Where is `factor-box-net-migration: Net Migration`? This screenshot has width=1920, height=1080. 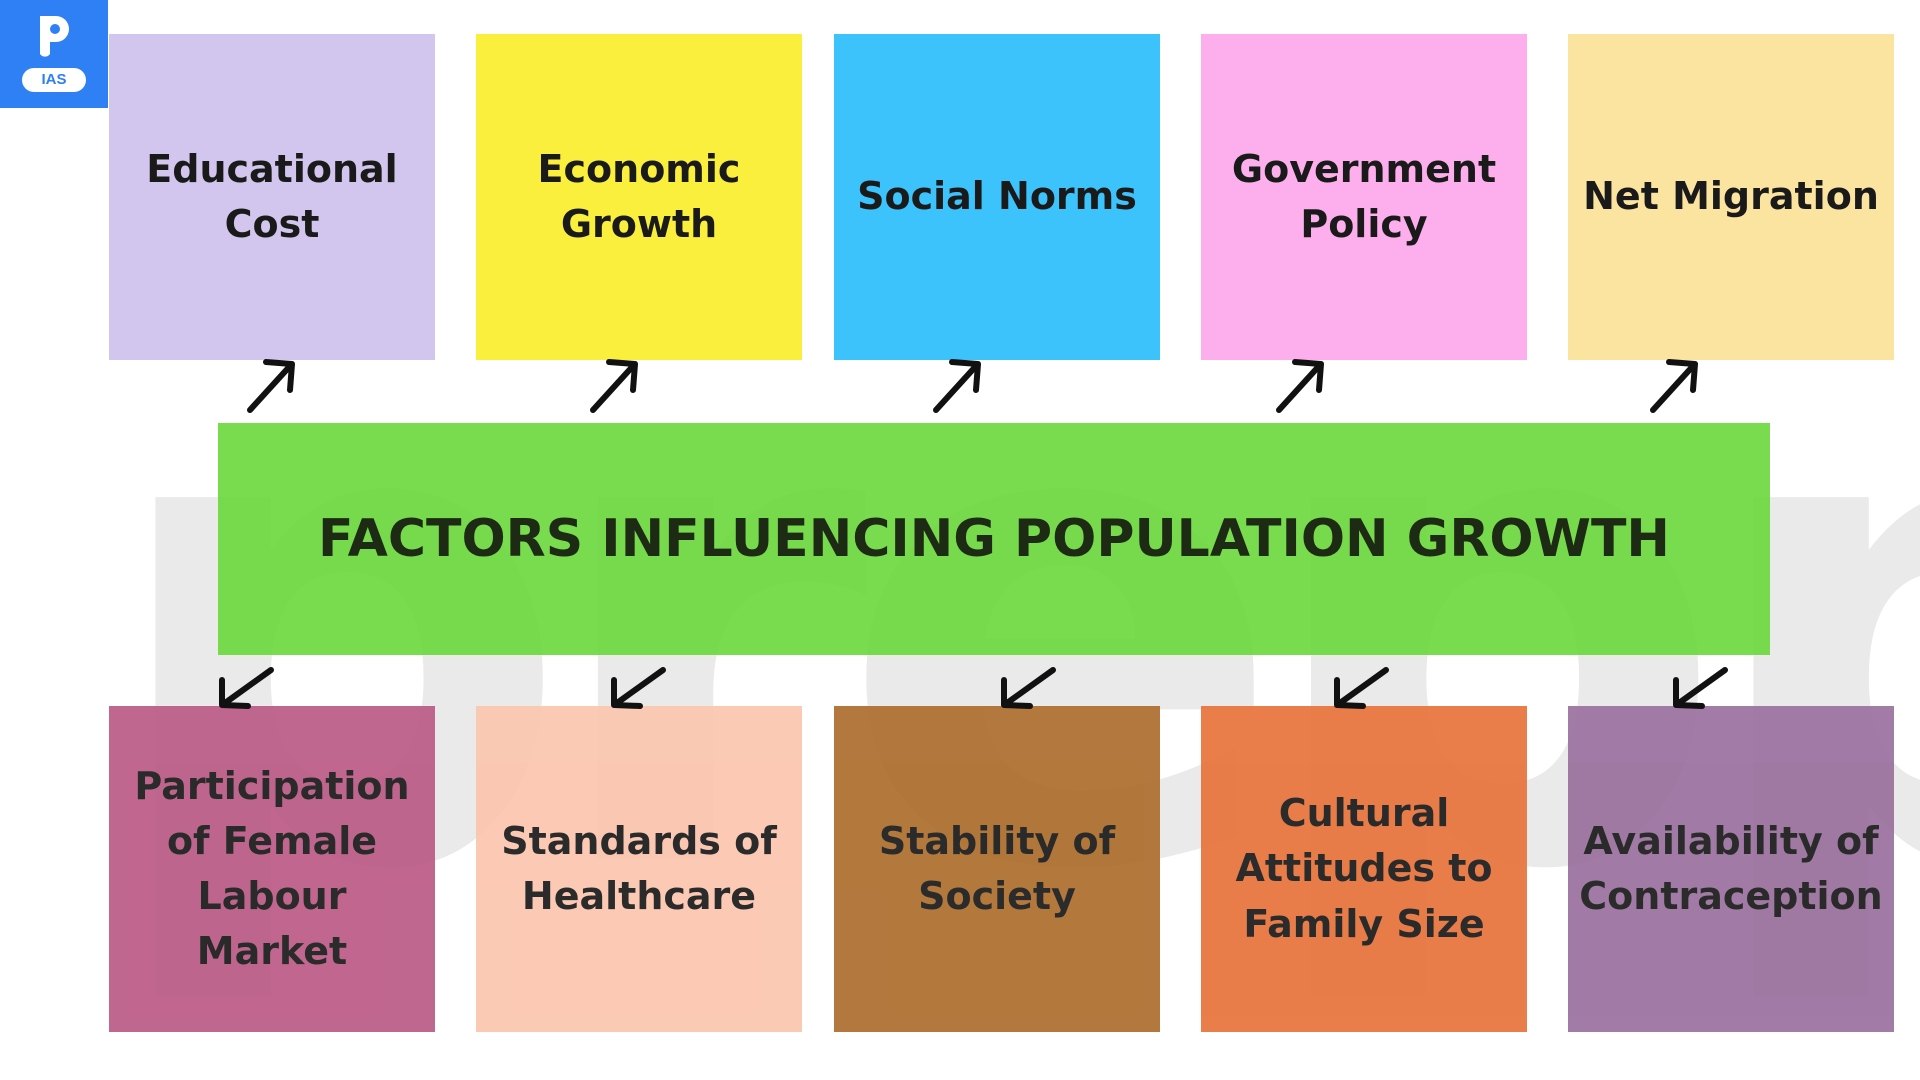
factor-box-net-migration: Net Migration is located at coordinates (1731, 197).